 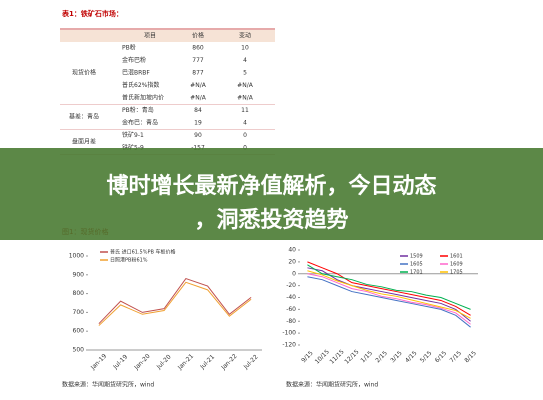 I want to click on x-tick-label: Jan-19, so click(x=98, y=362).